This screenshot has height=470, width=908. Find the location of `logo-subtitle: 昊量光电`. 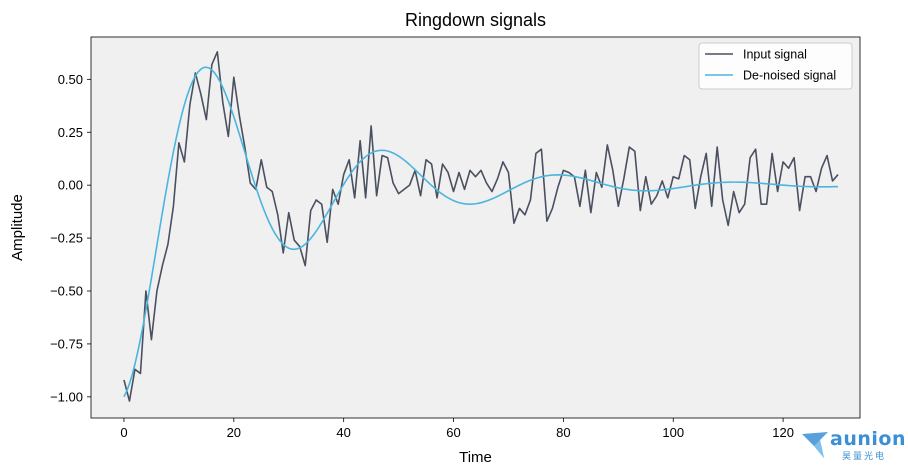

logo-subtitle: 昊量光电 is located at coordinates (864, 457).